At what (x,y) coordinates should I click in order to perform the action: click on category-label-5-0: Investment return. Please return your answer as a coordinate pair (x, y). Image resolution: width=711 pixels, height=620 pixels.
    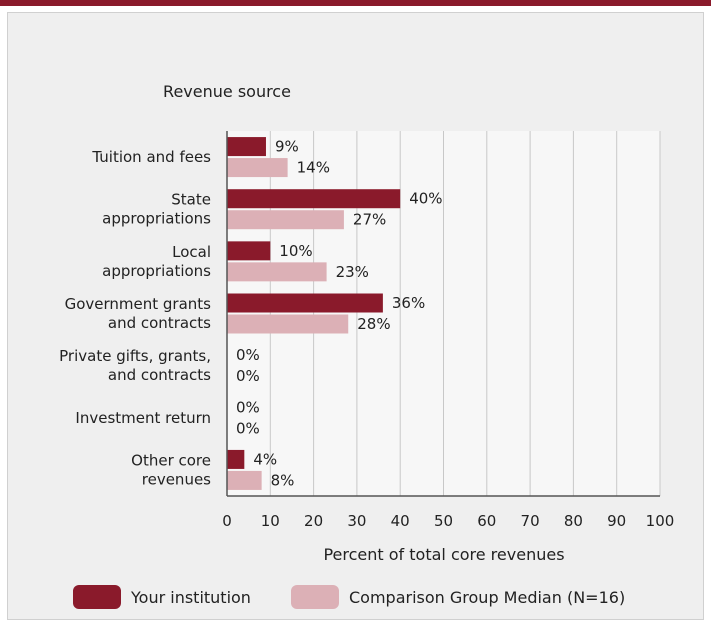
    Looking at the image, I should click on (143, 418).